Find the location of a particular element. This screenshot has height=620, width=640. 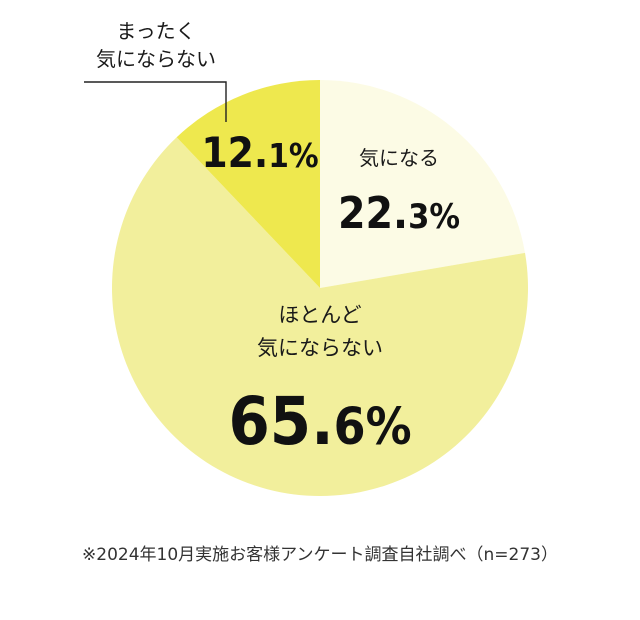

slice-label-2-line-0: まったく is located at coordinates (155, 31).